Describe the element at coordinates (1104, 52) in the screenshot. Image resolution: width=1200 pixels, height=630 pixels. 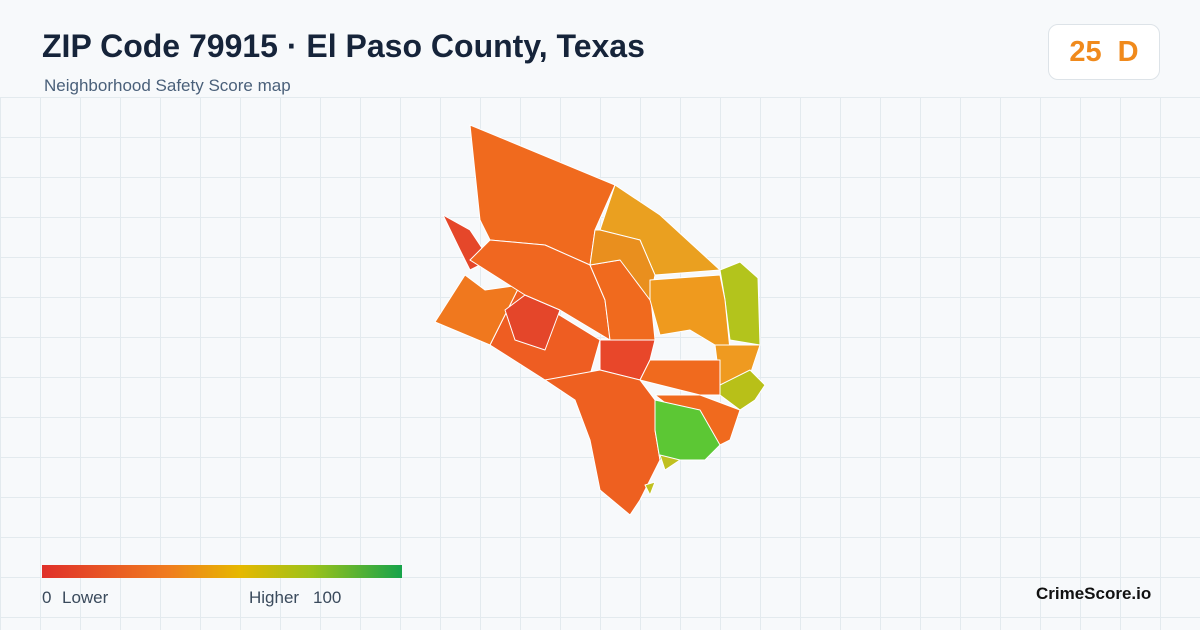
I see `score-badge: 25 D` at that location.